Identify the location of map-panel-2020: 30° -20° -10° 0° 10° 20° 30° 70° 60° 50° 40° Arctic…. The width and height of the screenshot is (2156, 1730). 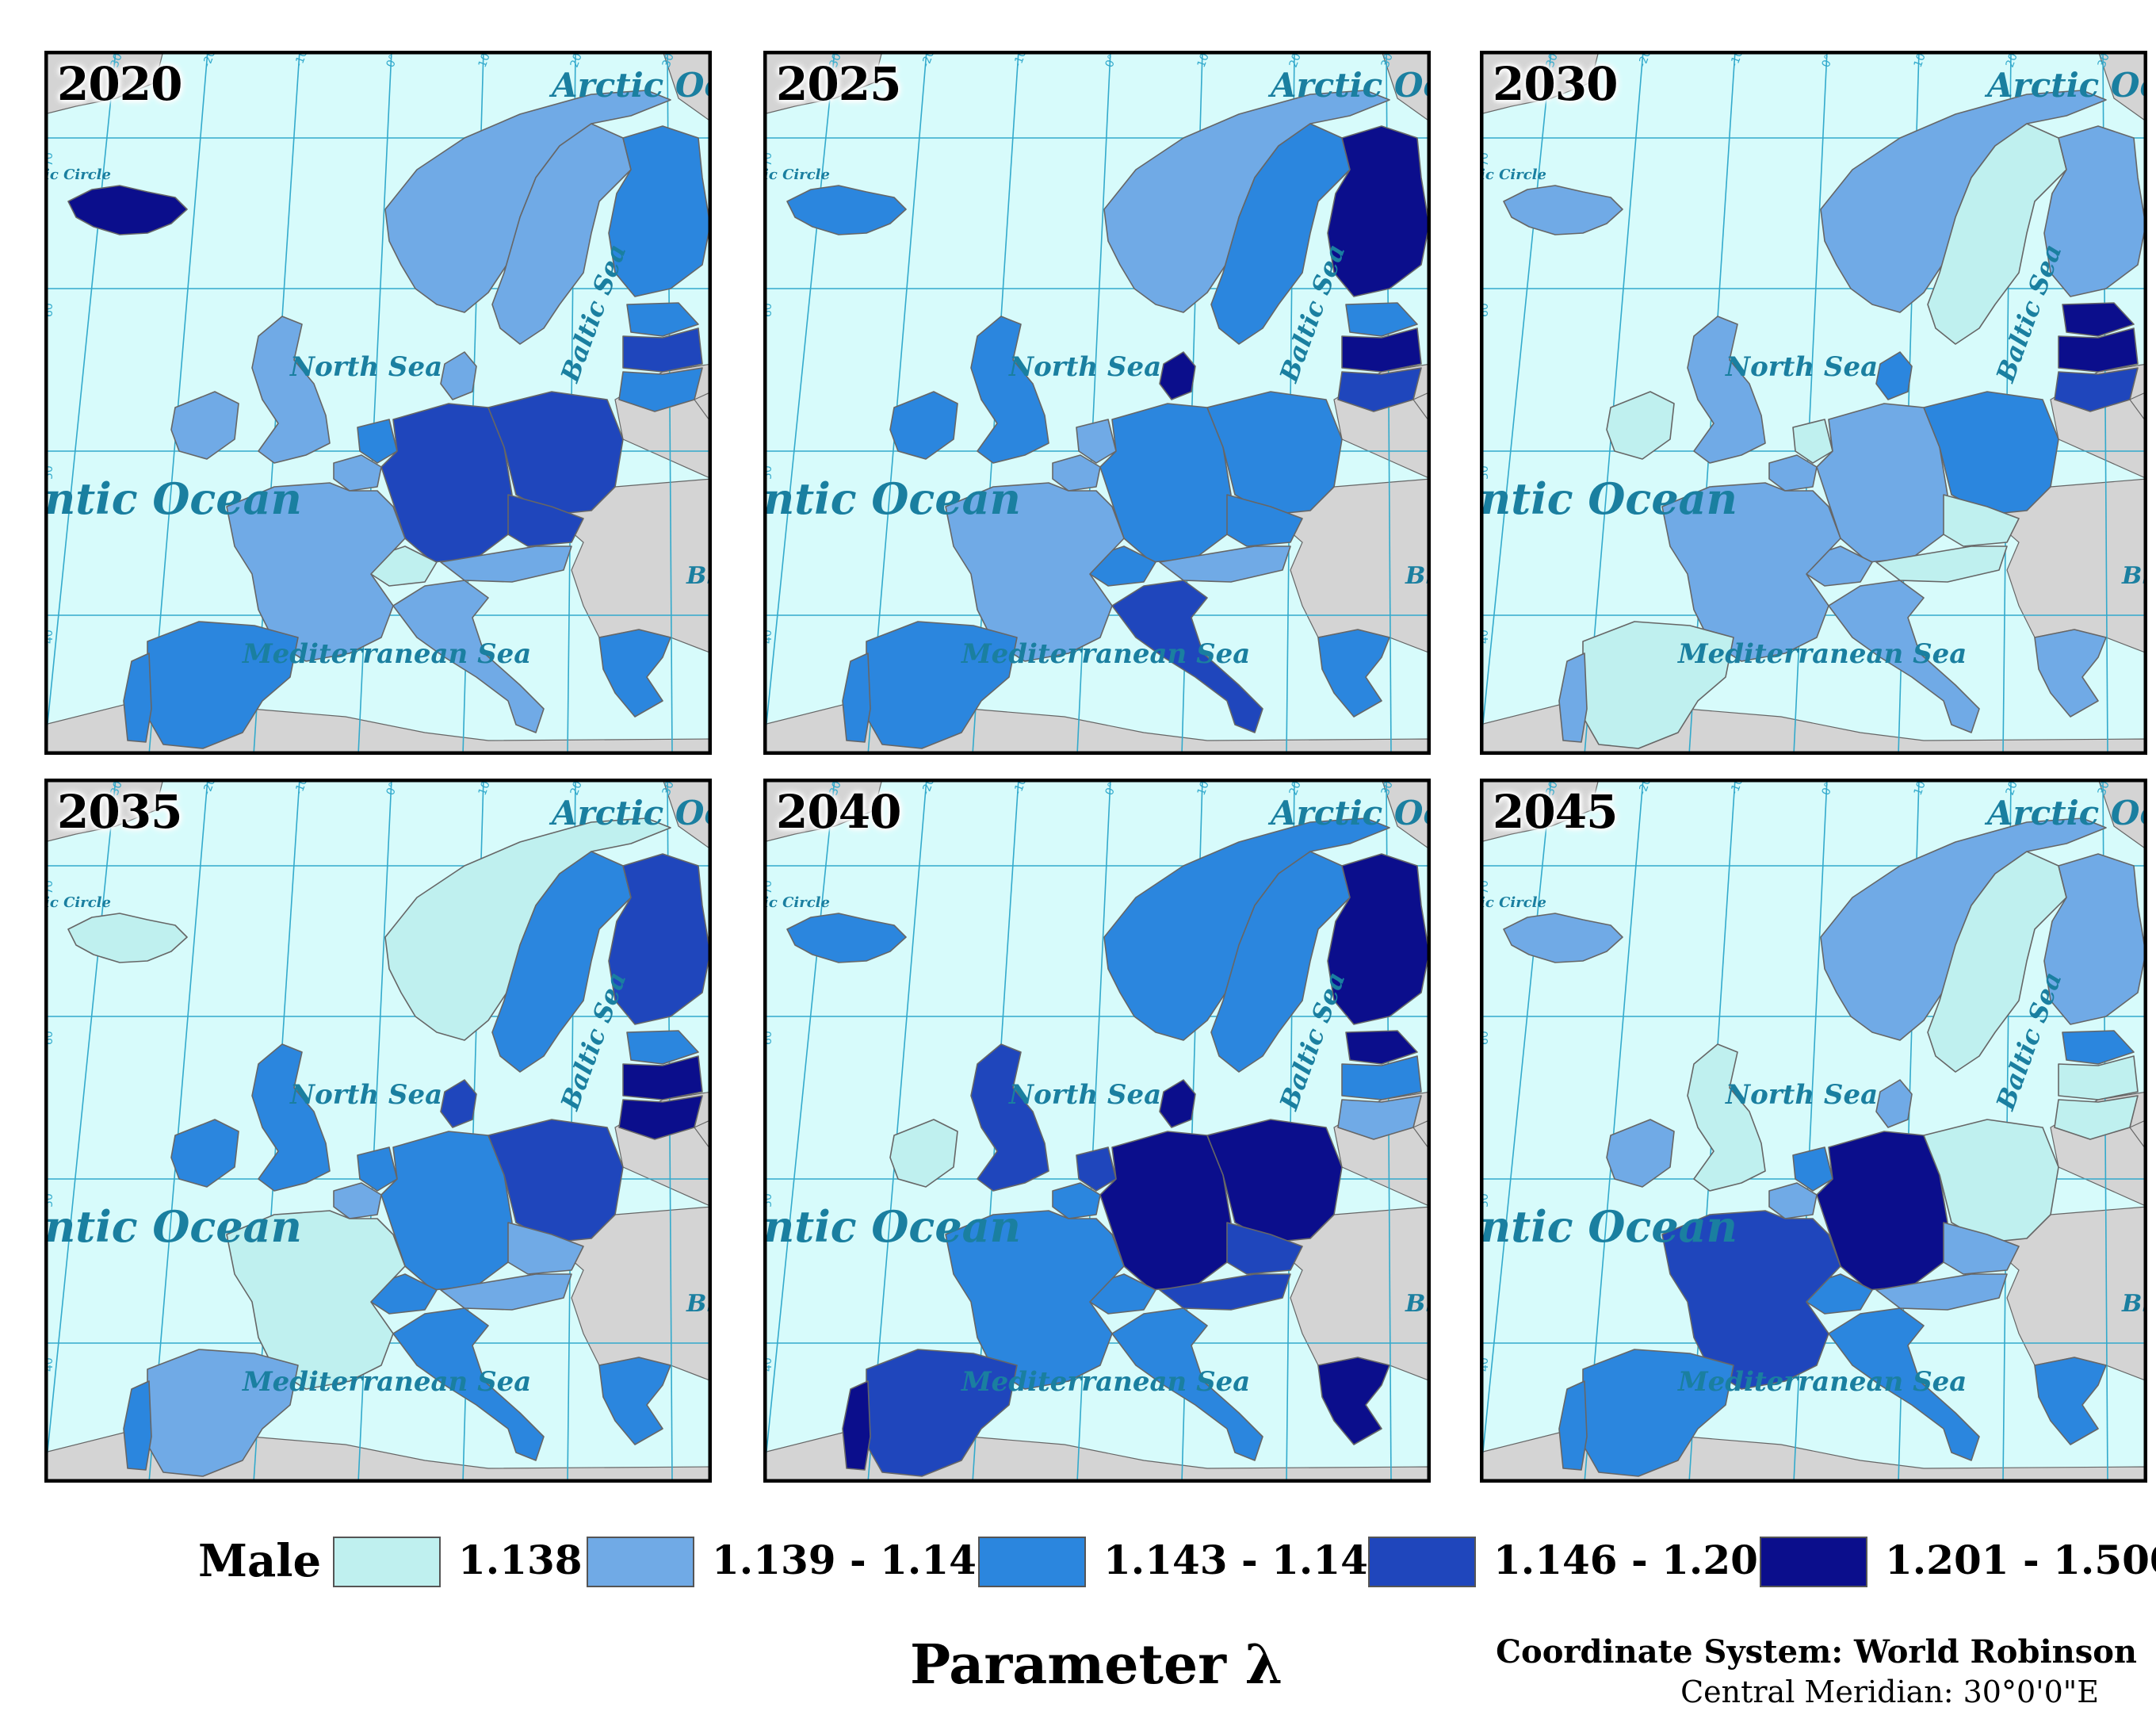
(378, 403).